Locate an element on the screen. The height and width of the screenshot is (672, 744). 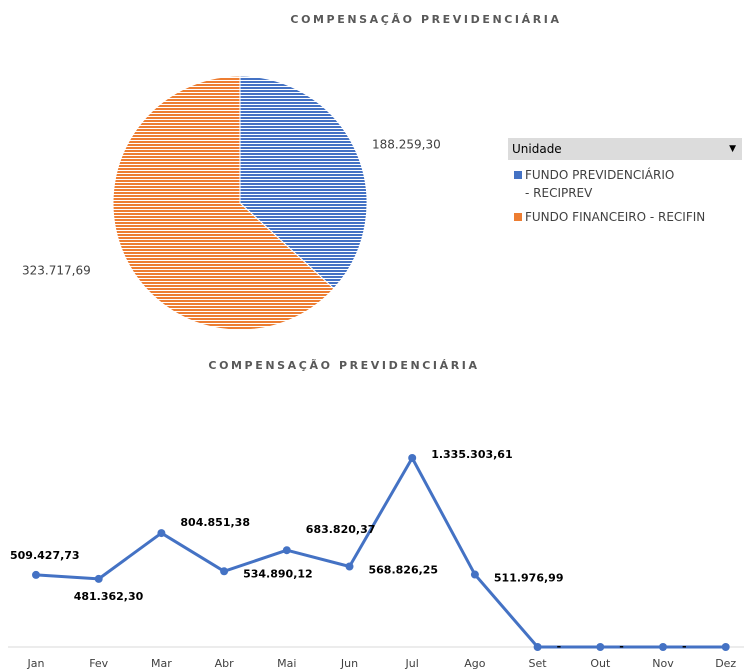
x-tick-label: Abr is located at coordinates (225, 663).